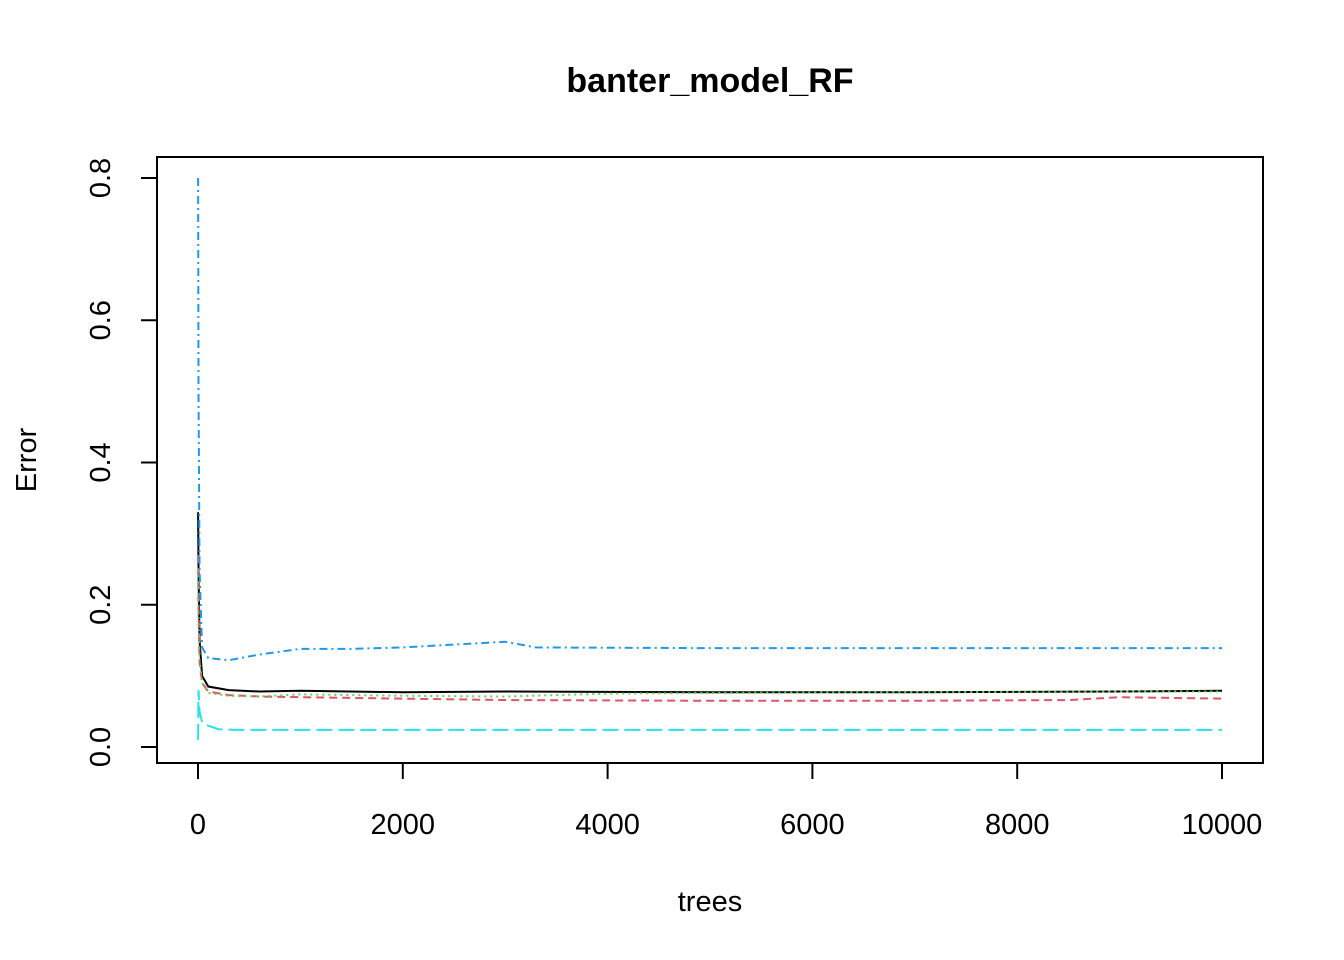 The height and width of the screenshot is (960, 1344). Describe the element at coordinates (1222, 825) in the screenshot. I see `x-tick-label: 10000` at that location.